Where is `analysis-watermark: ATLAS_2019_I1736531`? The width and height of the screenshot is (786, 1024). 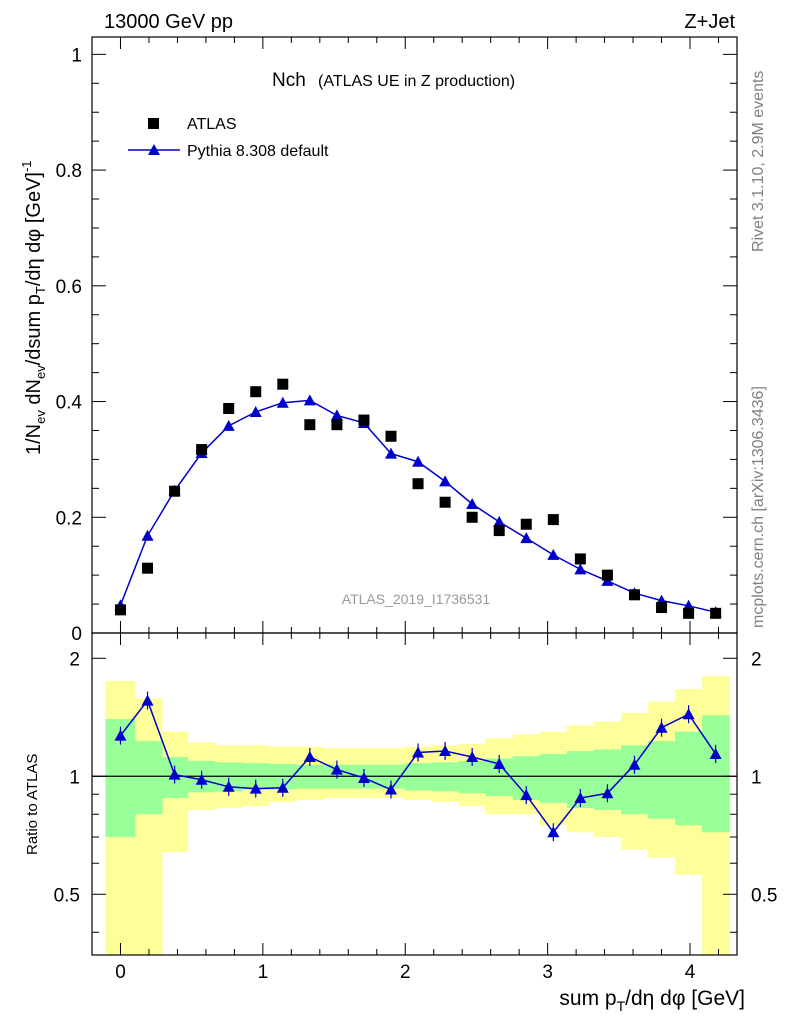 analysis-watermark: ATLAS_2019_I1736531 is located at coordinates (416, 599).